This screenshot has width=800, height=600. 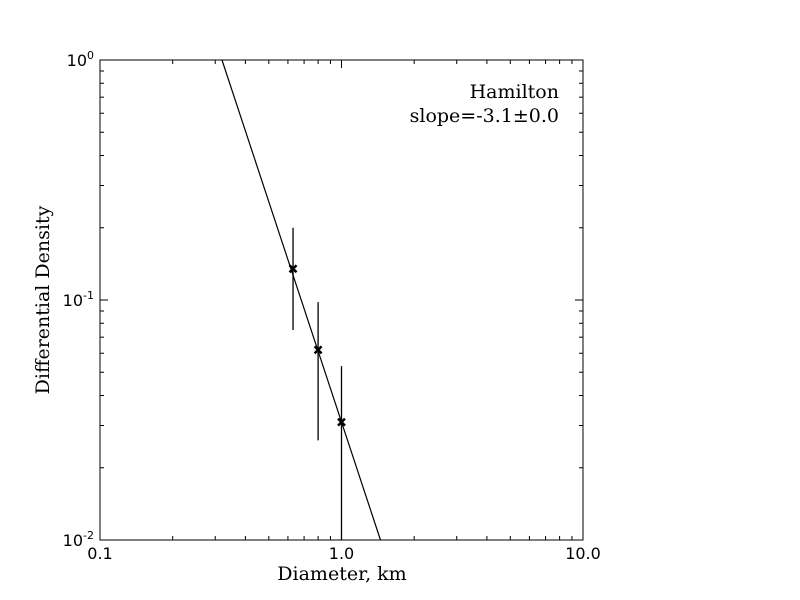 What do you see at coordinates (514, 92) in the screenshot?
I see `annotation-name: Hamilton` at bounding box center [514, 92].